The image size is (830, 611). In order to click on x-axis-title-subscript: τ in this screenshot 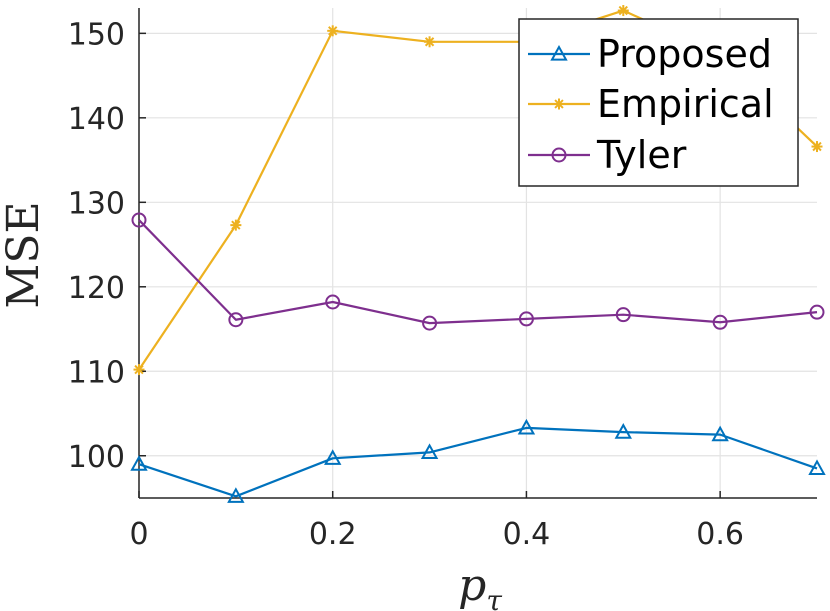, I will do `click(494, 597)`.